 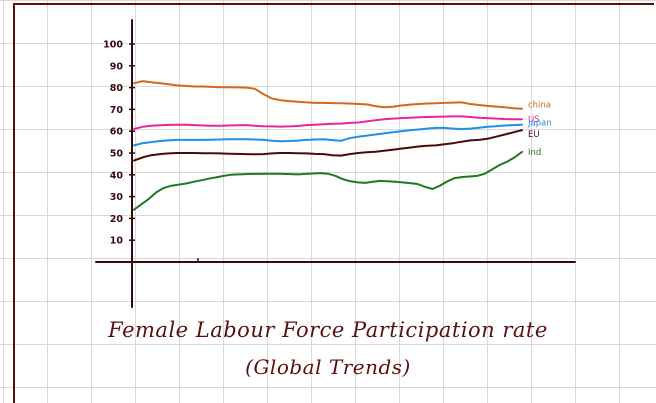 I want to click on y-tick-label: 50, so click(x=117, y=154).